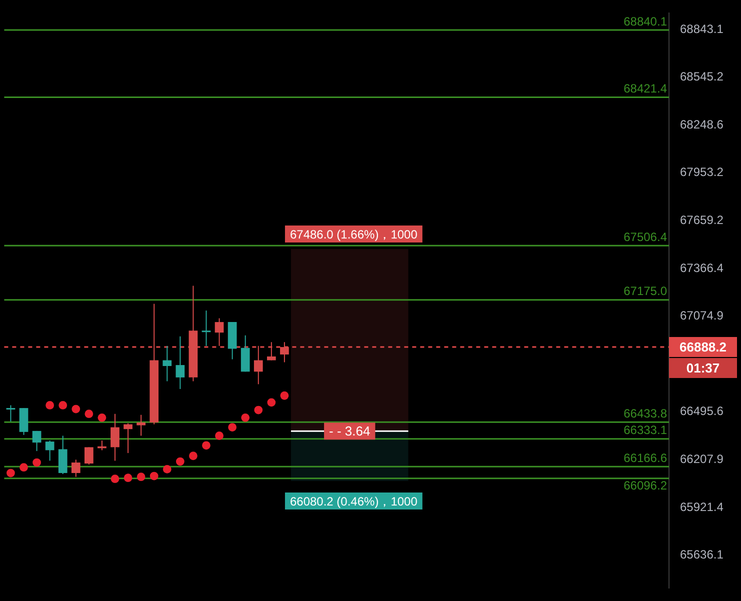  What do you see at coordinates (702, 29) in the screenshot?
I see `y-tick-label: 68843.1` at bounding box center [702, 29].